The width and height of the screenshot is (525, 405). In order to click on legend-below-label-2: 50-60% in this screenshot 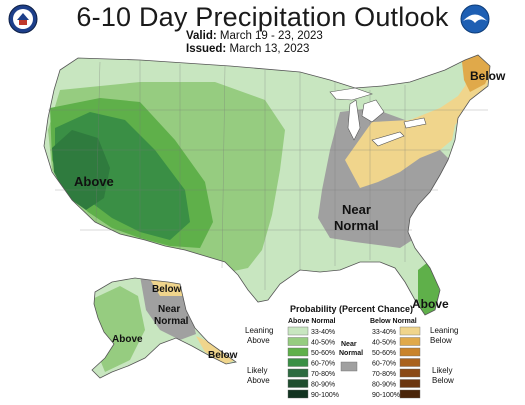, I will do `click(384, 353)`.